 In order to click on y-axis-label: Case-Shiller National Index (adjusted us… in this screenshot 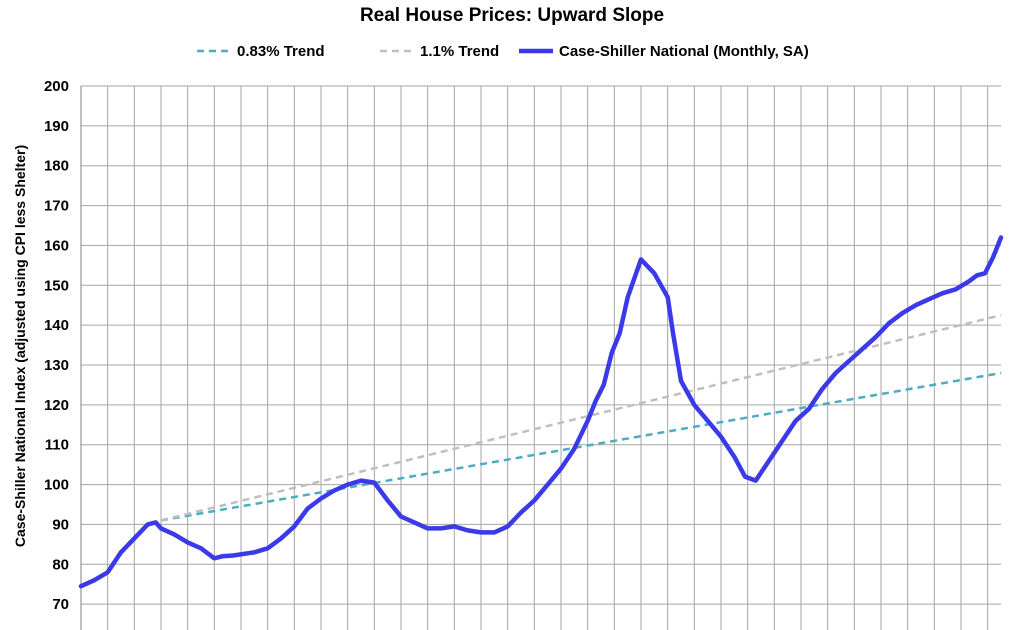, I will do `click(20, 346)`.